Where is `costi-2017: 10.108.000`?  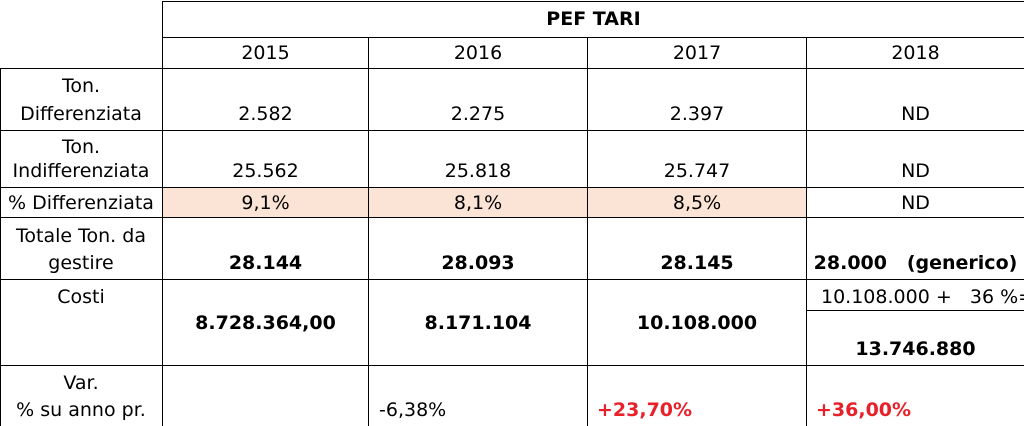 costi-2017: 10.108.000 is located at coordinates (697, 323).